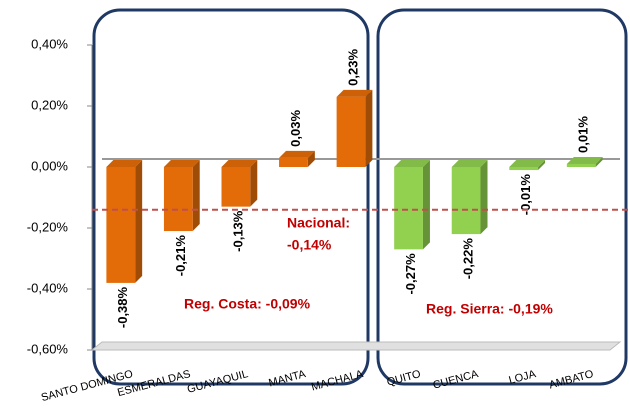  I want to click on reference-label: -0,14%, so click(309, 244).